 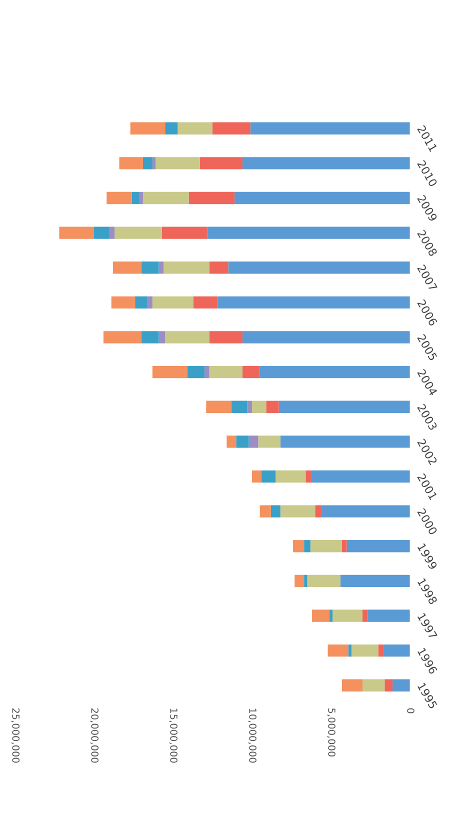 I want to click on x-tick-label: 25,000,000, so click(x=15, y=735).